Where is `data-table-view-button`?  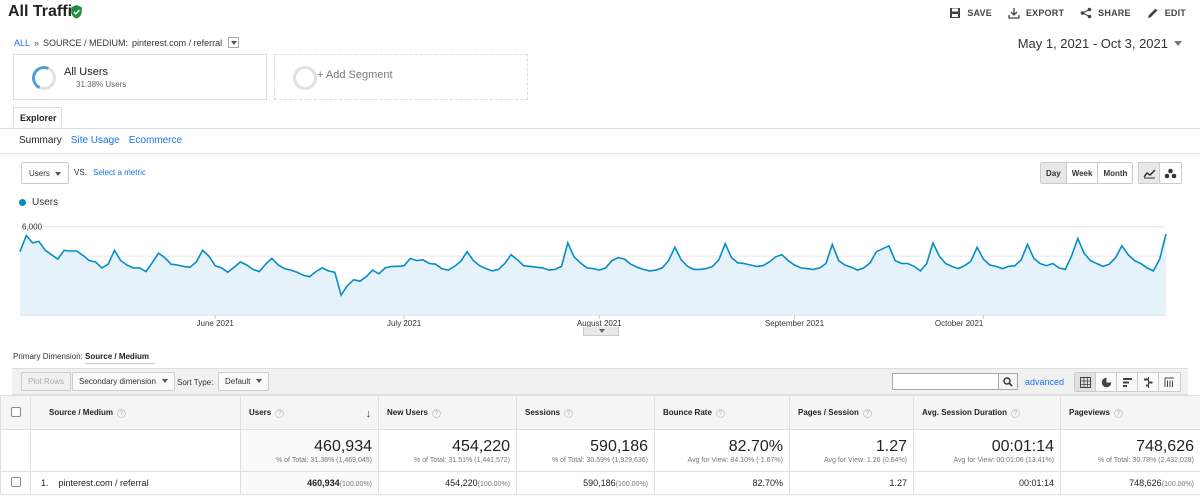
data-table-view-button is located at coordinates (1085, 382).